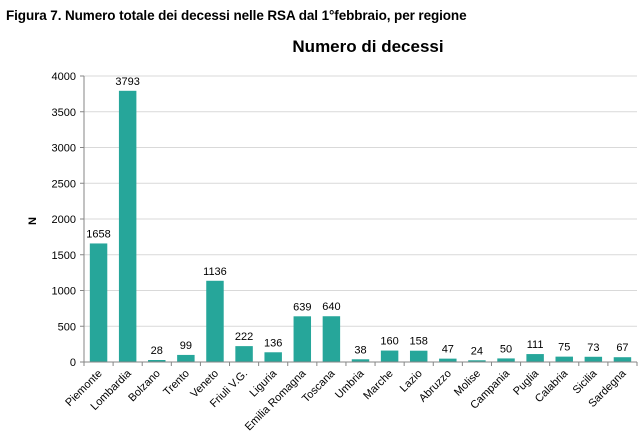 The width and height of the screenshot is (642, 441). What do you see at coordinates (64, 77) in the screenshot?
I see `y-tick-label: 4000` at bounding box center [64, 77].